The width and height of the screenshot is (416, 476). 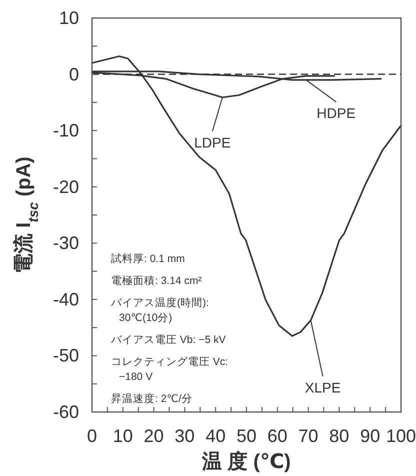 What do you see at coordinates (322, 387) in the screenshot?
I see `annotation: XLPE` at bounding box center [322, 387].